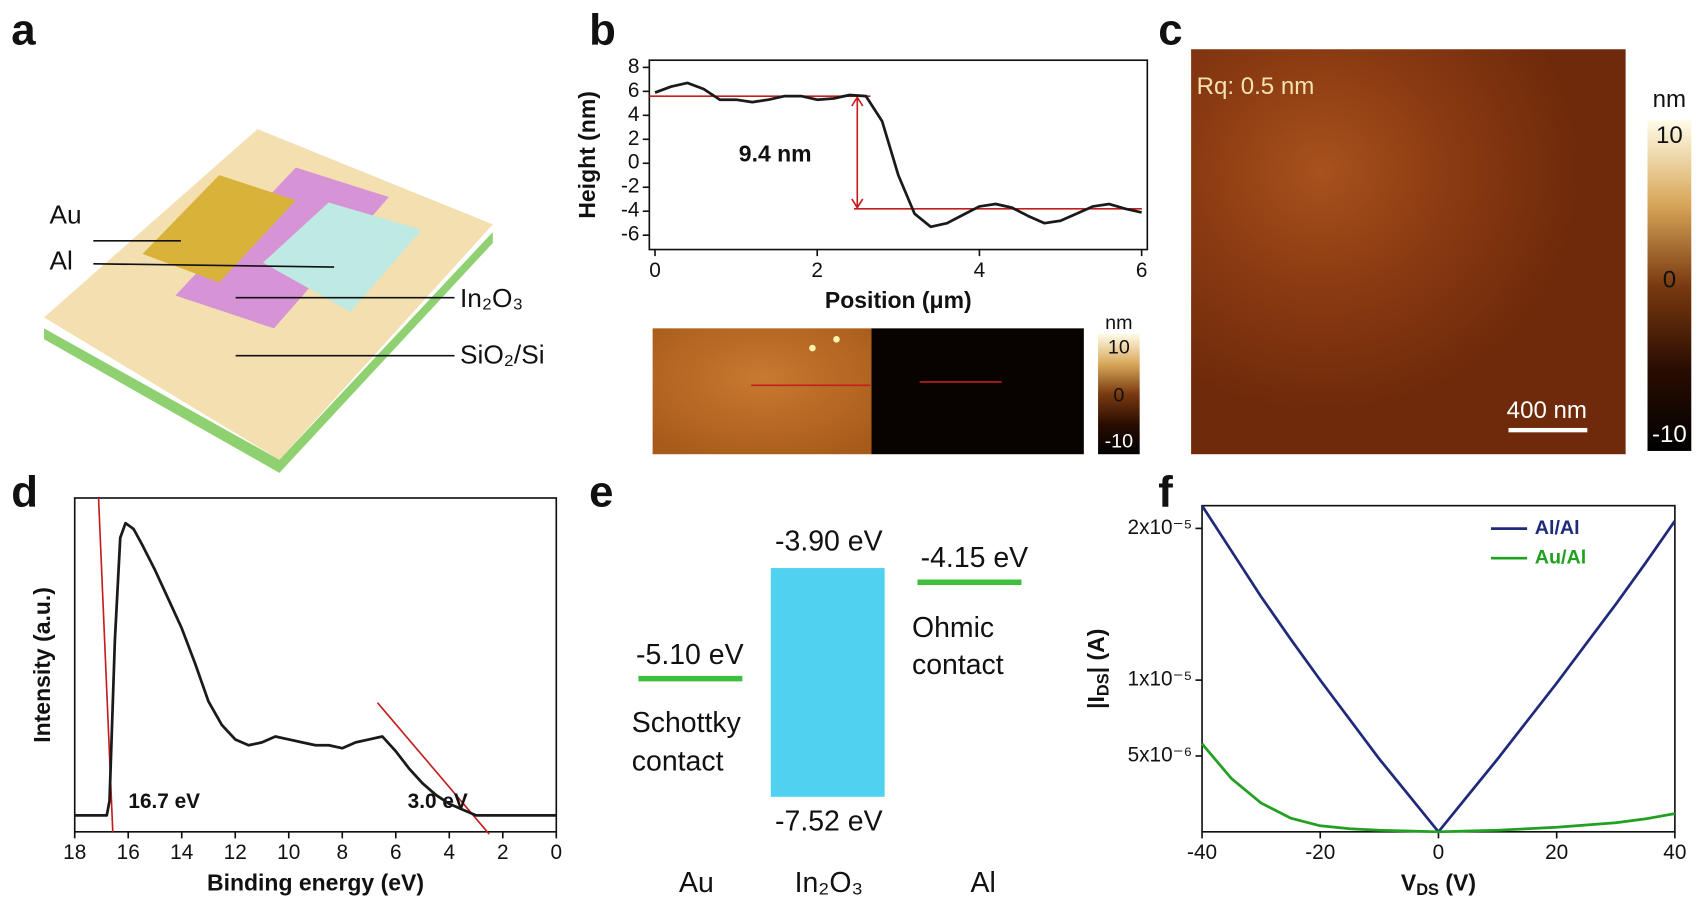  What do you see at coordinates (687, 723) in the screenshot?
I see `contact-label: Schottky` at bounding box center [687, 723].